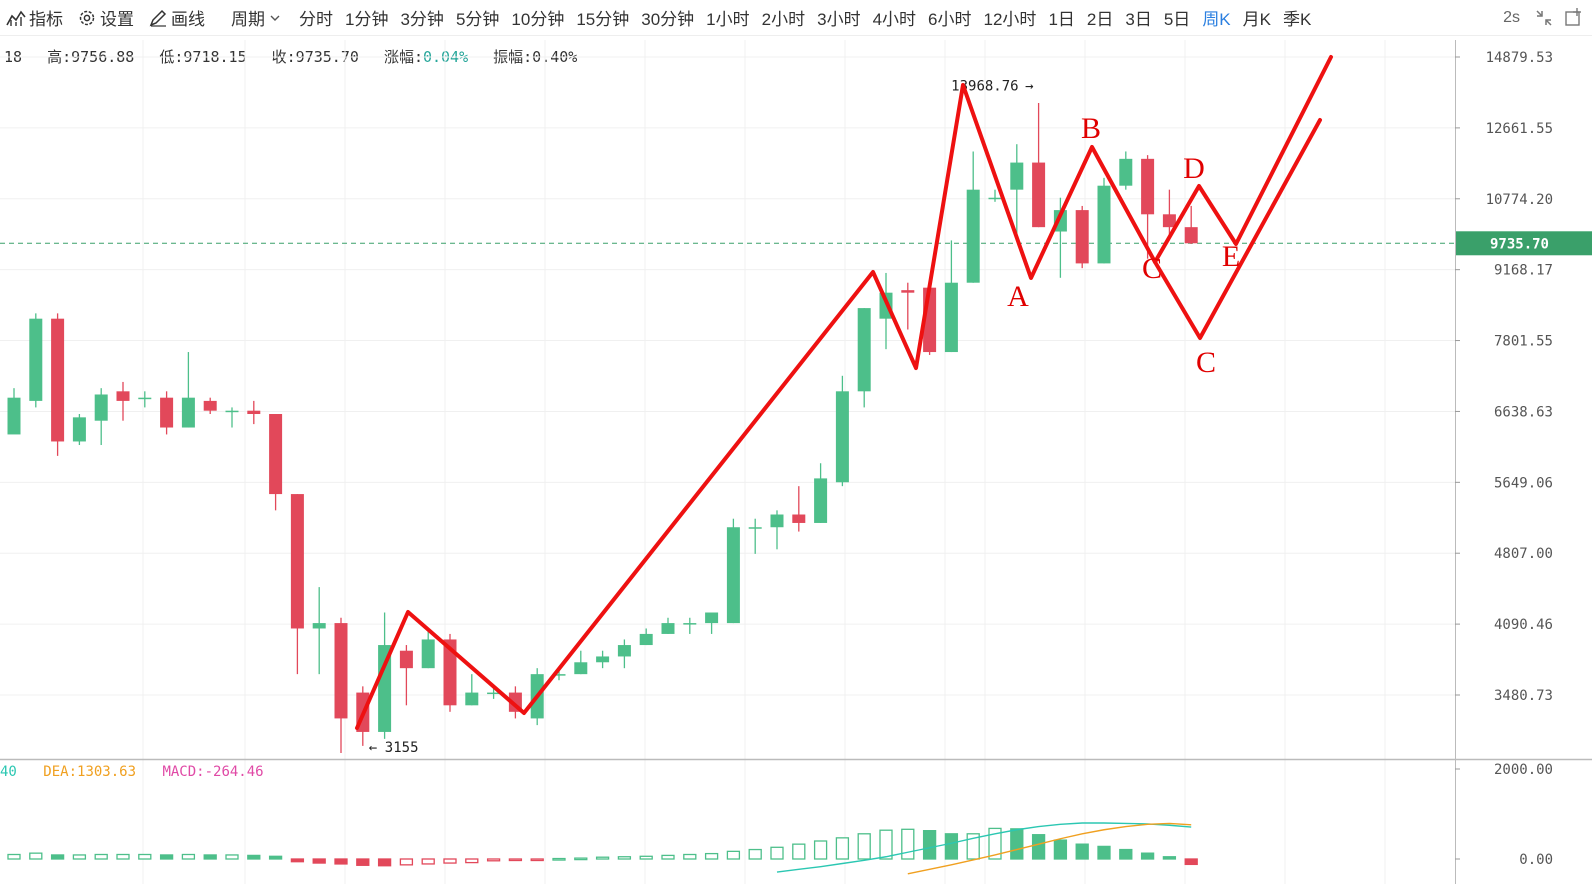 This screenshot has height=884, width=1592. Describe the element at coordinates (256, 17) in the screenshot. I see `period-dropdown: 周期` at that location.